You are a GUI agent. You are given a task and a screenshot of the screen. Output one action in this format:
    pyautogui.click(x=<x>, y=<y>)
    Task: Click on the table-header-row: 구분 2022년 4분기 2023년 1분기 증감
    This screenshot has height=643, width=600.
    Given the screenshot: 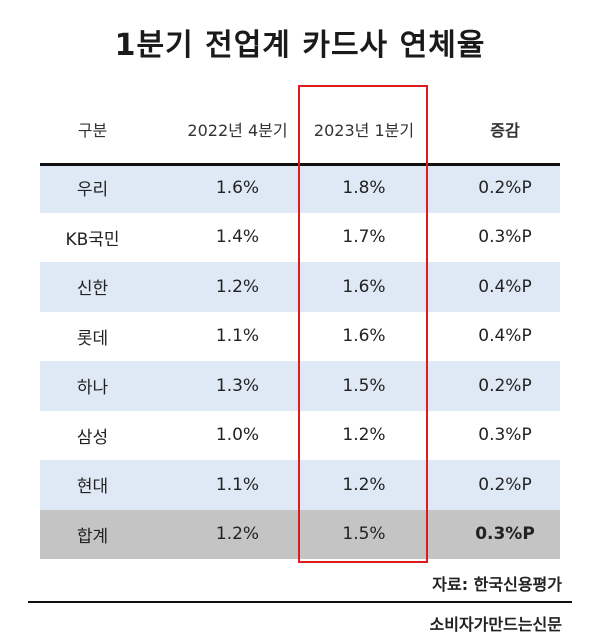 What is the action you would take?
    pyautogui.click(x=300, y=129)
    